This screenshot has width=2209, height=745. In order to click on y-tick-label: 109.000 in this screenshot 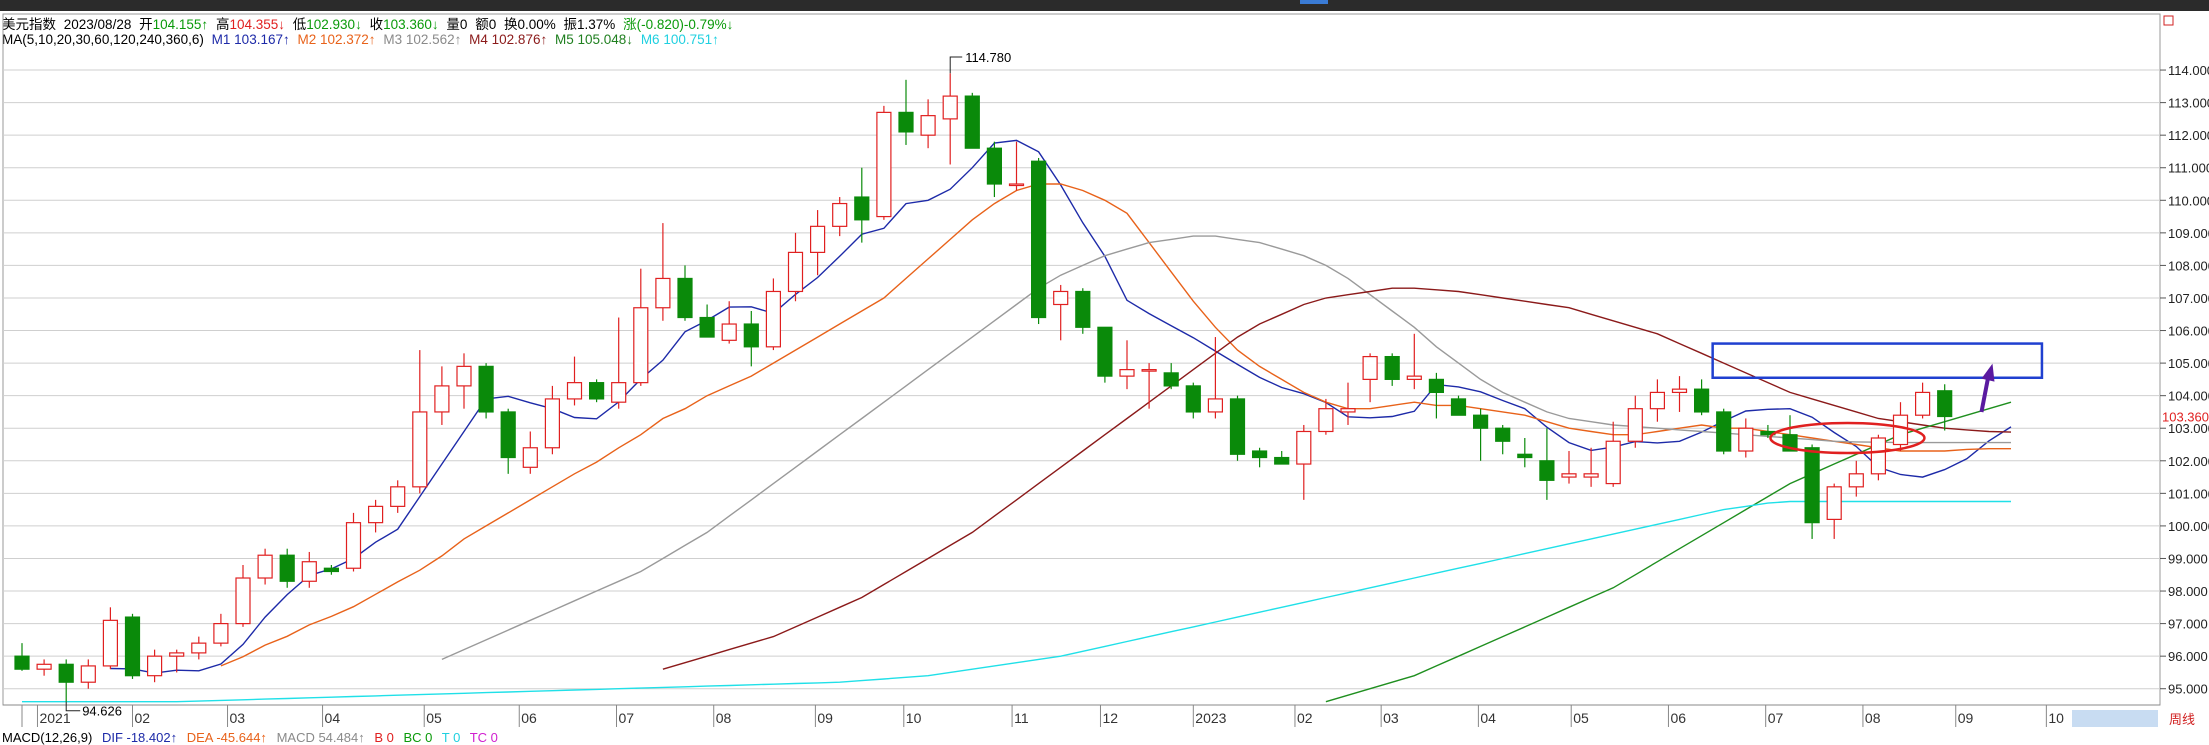, I will do `click(2188, 233)`.